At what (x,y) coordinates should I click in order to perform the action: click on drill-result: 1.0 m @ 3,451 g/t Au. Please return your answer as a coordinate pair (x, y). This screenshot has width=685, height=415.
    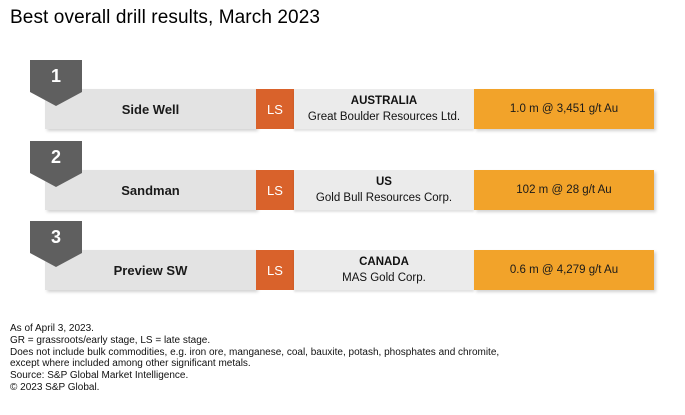
    Looking at the image, I should click on (564, 109).